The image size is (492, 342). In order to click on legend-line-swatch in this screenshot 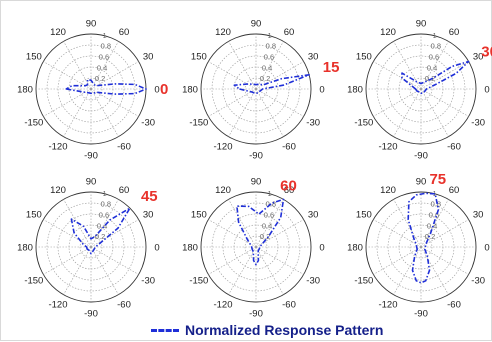, I will do `click(165, 330)`.